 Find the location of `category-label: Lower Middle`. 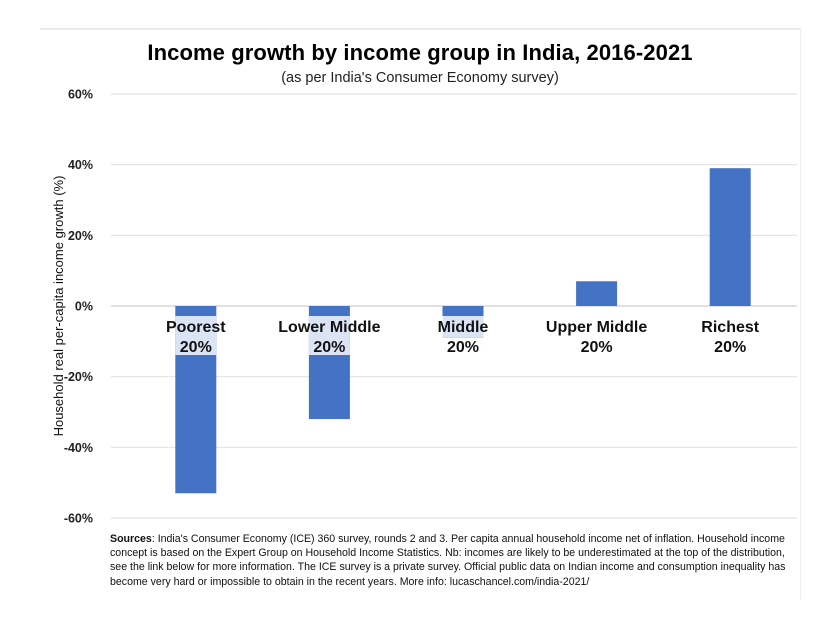

category-label: Lower Middle is located at coordinates (329, 327).